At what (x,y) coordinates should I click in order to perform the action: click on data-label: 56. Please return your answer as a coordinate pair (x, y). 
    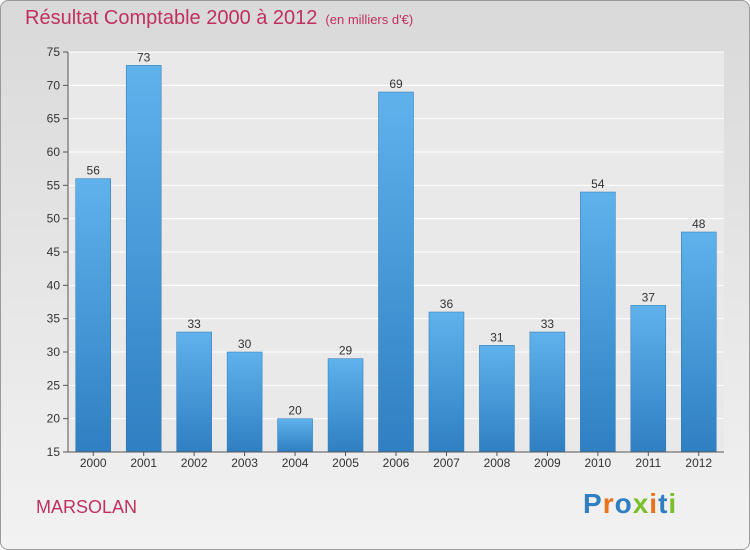
    Looking at the image, I should click on (94, 171).